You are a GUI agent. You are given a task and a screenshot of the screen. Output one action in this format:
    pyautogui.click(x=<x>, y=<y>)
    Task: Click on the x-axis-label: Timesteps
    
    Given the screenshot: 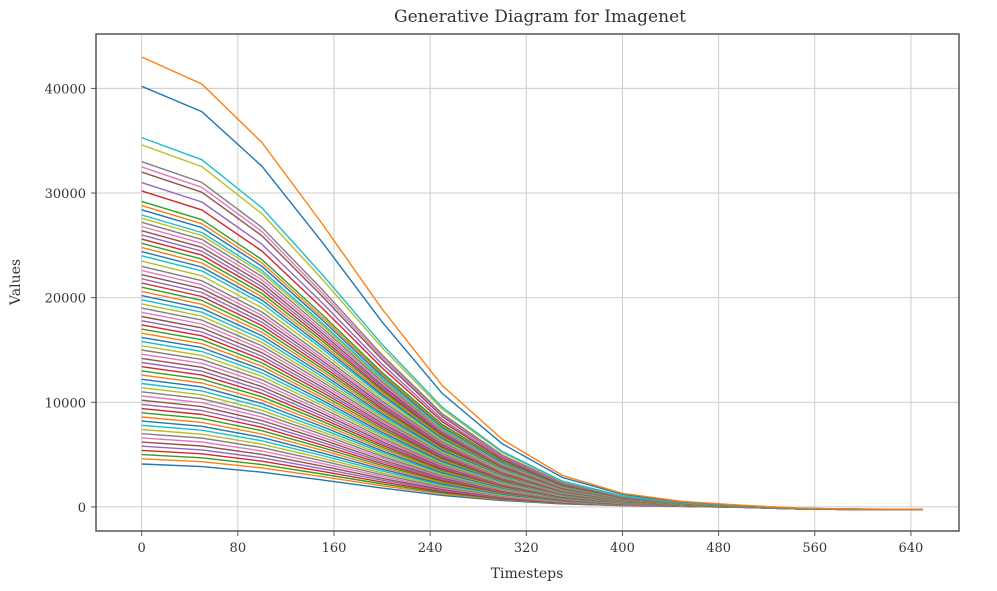 What is the action you would take?
    pyautogui.click(x=527, y=574)
    